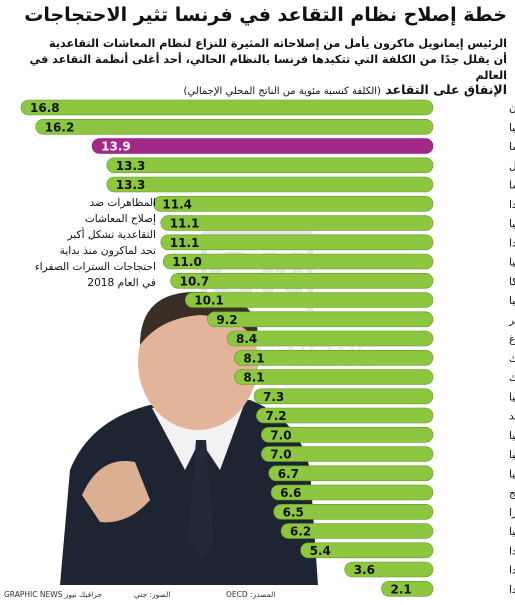 The width and height of the screenshot is (515, 605). What do you see at coordinates (290, 493) in the screenshot?
I see `bar-value-label: 6.6` at bounding box center [290, 493].